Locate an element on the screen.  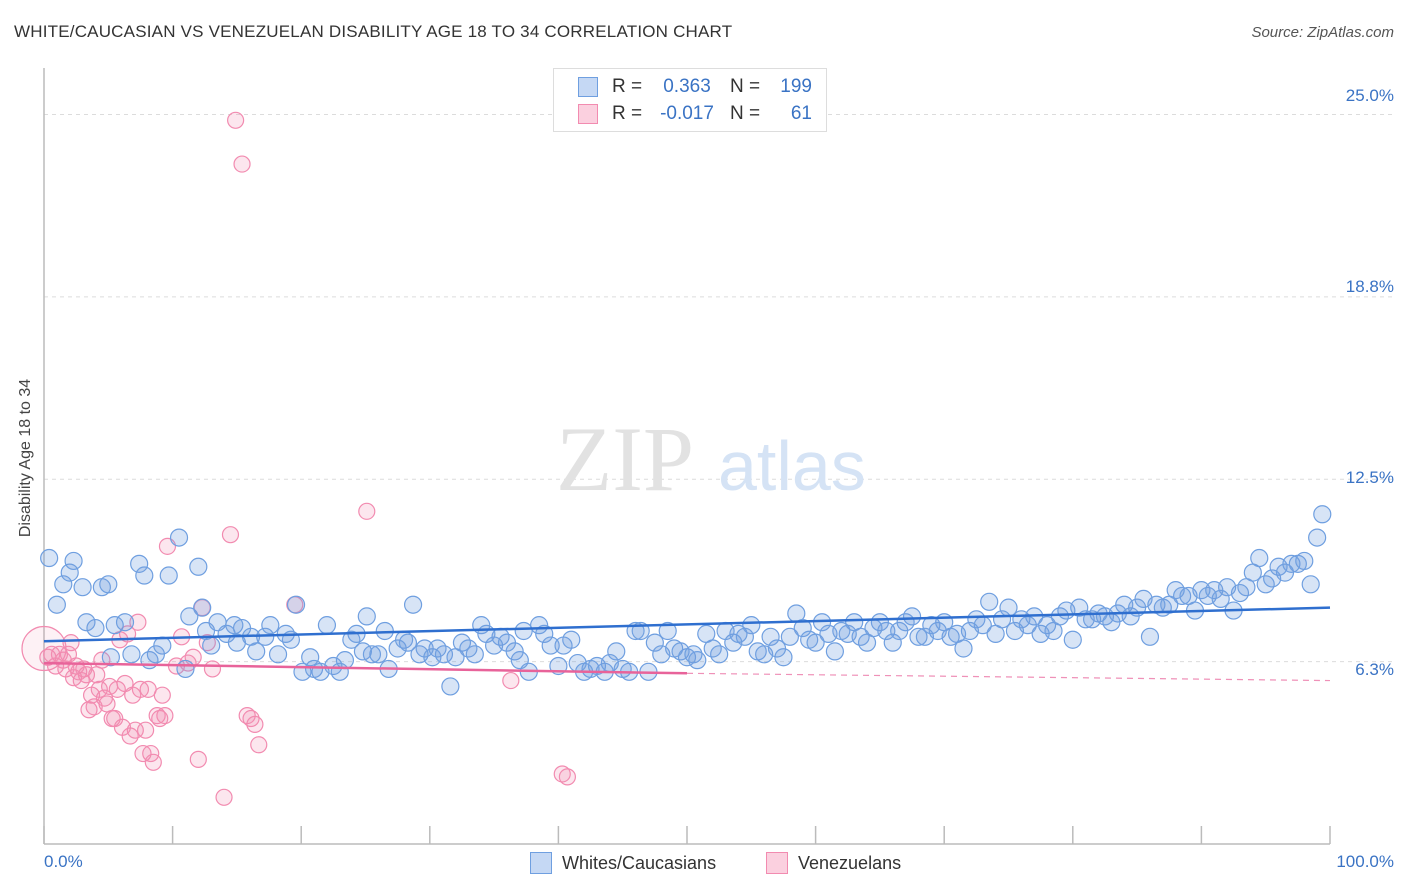
r-value: -0.017 is located at coordinates (687, 113).